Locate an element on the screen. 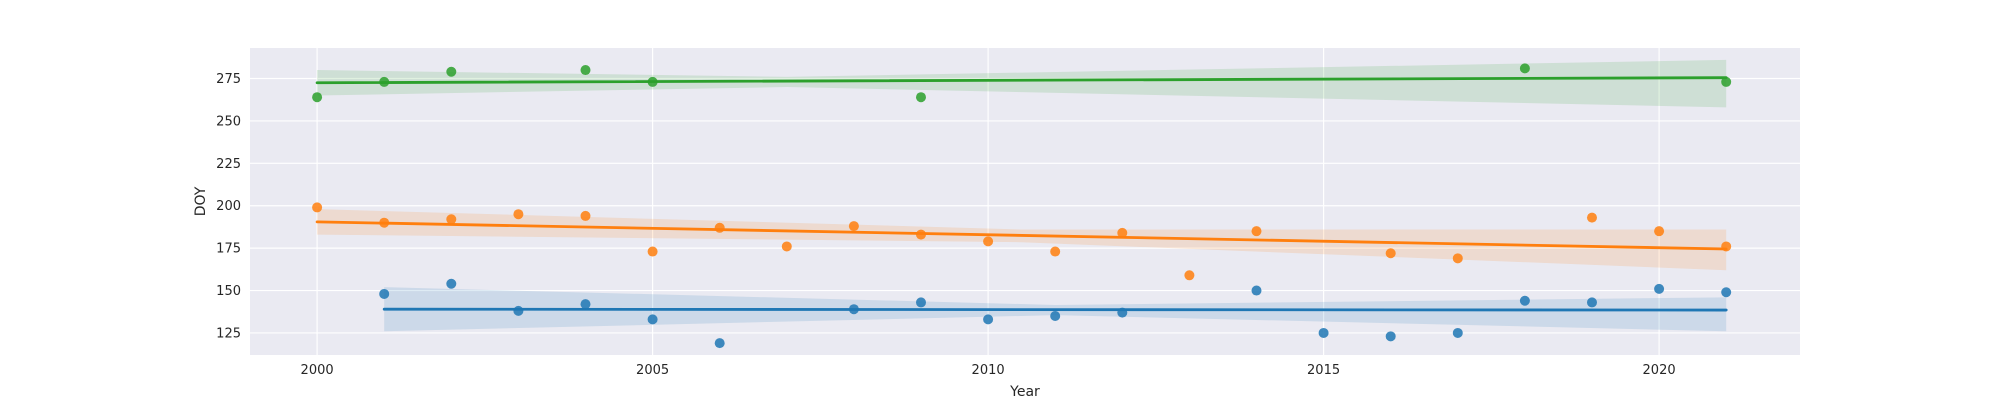  x-tick-label: 2010 is located at coordinates (988, 370).